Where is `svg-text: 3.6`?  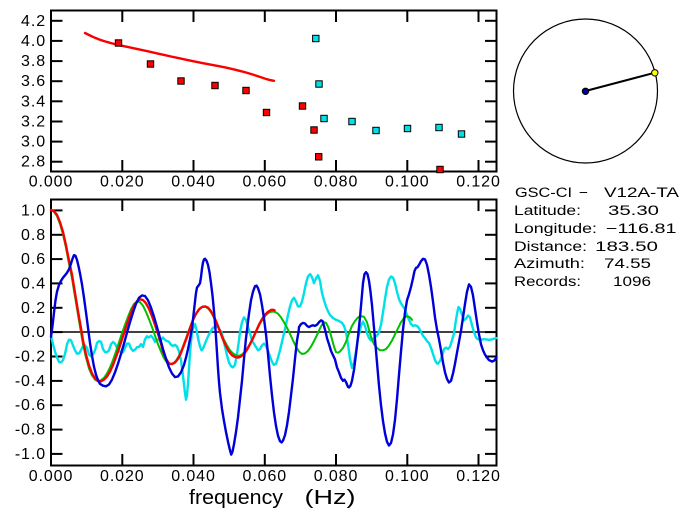 svg-text: 3.6 is located at coordinates (33, 81).